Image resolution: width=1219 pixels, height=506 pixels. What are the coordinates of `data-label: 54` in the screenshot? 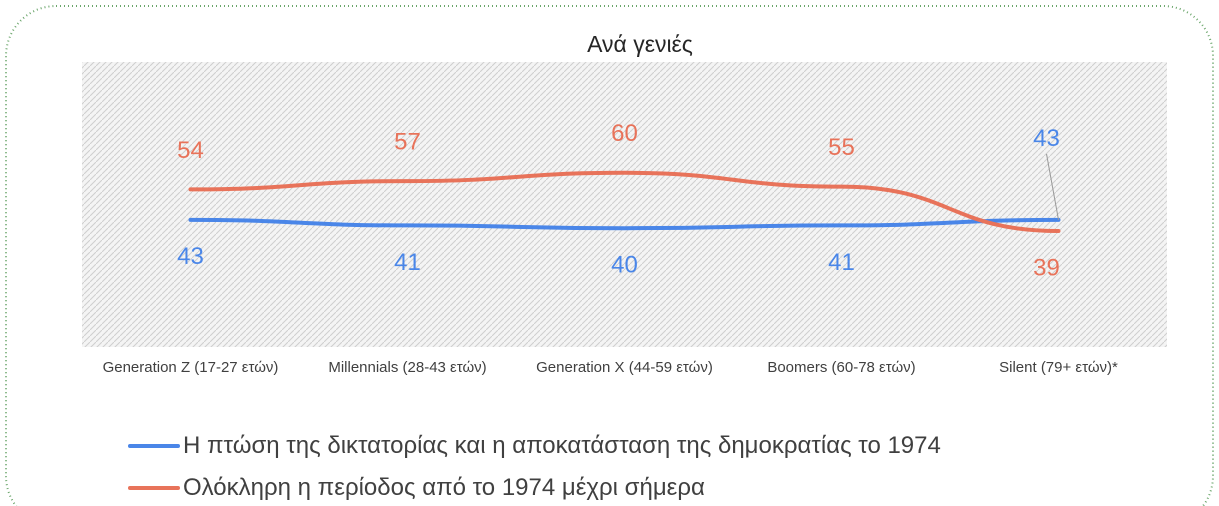 It's located at (190, 150).